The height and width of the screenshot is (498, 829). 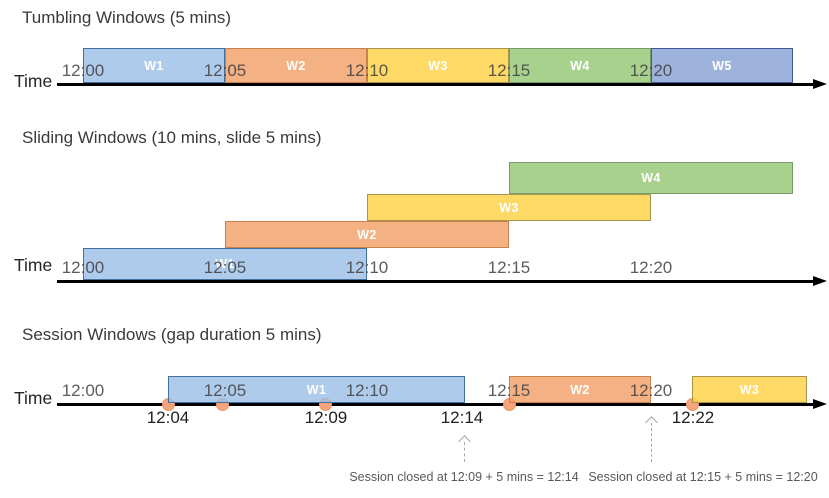 What do you see at coordinates (127, 17) in the screenshot?
I see `section-title-tumbling-windows: Tumbling Windows (5 mins)` at bounding box center [127, 17].